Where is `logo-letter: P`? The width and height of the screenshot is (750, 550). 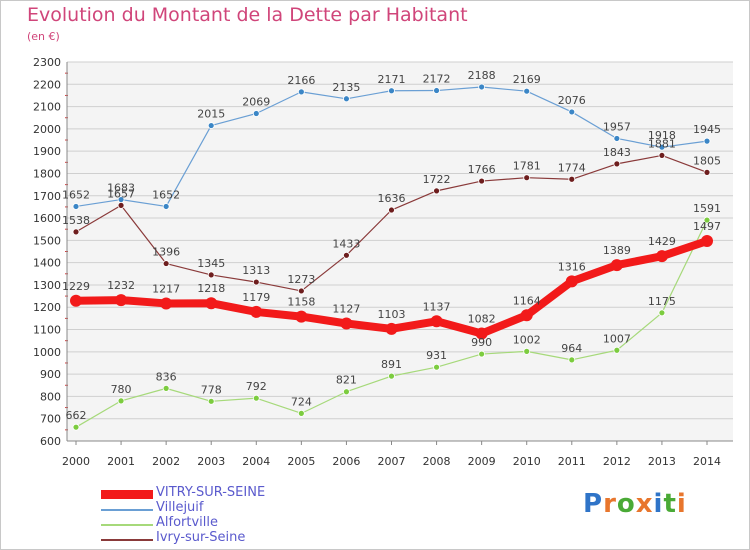 logo-letter: P is located at coordinates (593, 504).